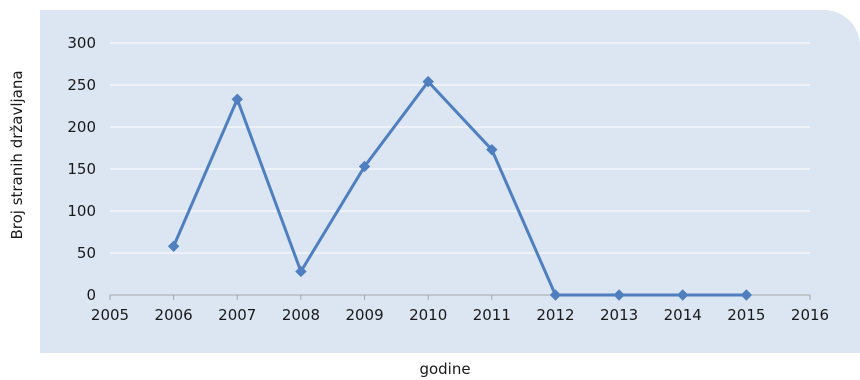 The image size is (860, 380). I want to click on y-axis-tick-labels: 0 50 100 150 200 250 300, so click(81, 169).